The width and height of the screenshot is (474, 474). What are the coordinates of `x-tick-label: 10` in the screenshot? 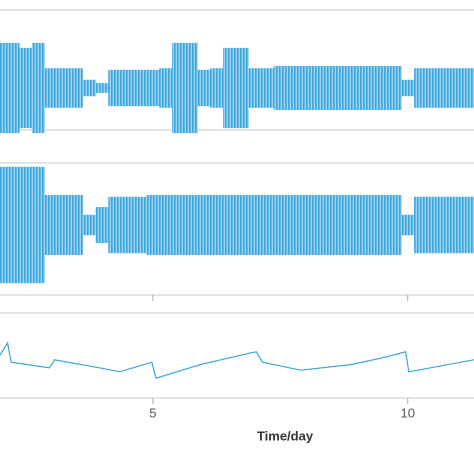 It's located at (408, 412).